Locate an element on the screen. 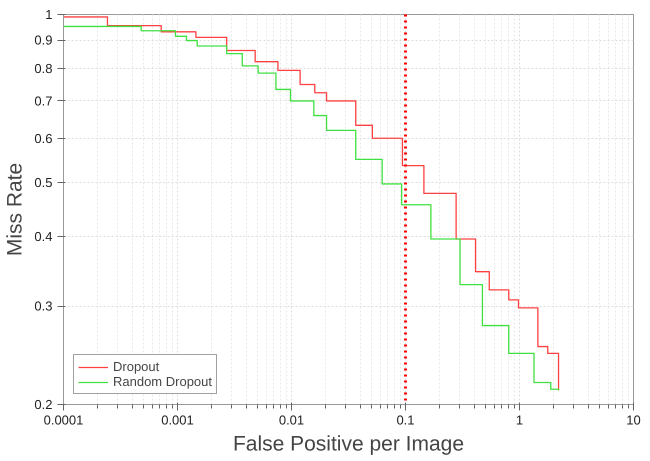 This screenshot has height=461, width=650. legend-label: Random Dropout is located at coordinates (162, 381).